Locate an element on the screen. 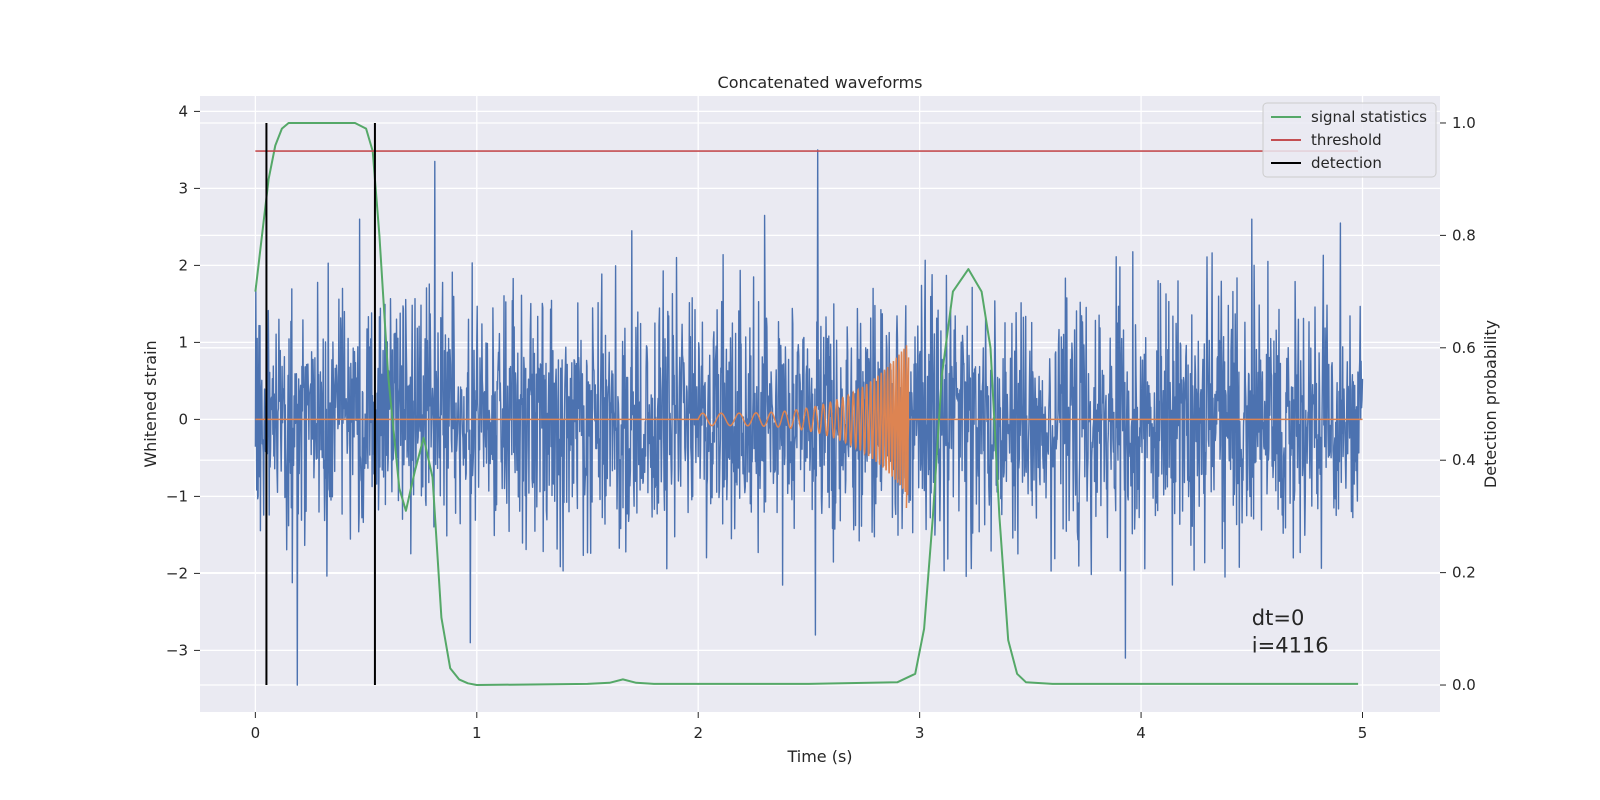 The image size is (1600, 800). x-tick-label: 5 is located at coordinates (1363, 733).